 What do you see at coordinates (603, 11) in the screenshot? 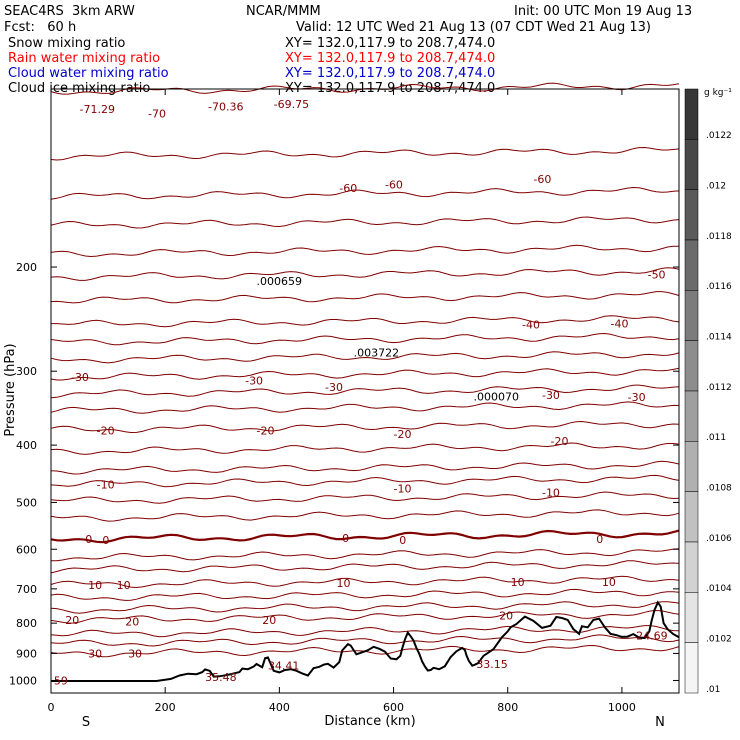
I see `init-label: Init: 00 UTC Mon 19 Aug 13` at bounding box center [603, 11].